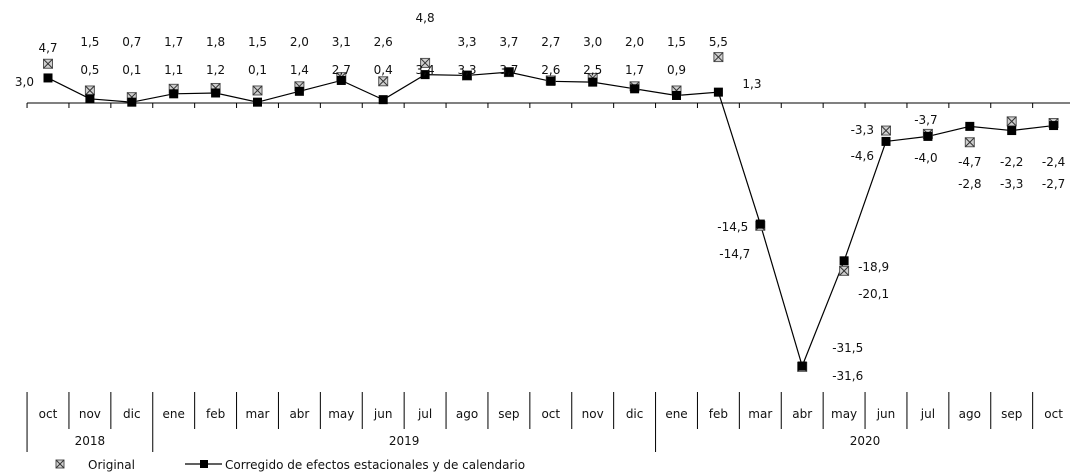  Describe the element at coordinates (215, 70) in the screenshot. I see `data-label: 1,2` at that location.